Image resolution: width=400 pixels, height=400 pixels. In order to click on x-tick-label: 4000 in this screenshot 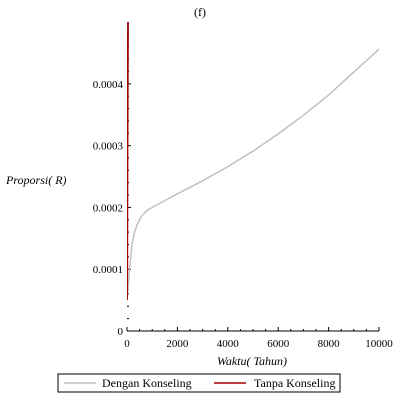, I will do `click(228, 344)`.